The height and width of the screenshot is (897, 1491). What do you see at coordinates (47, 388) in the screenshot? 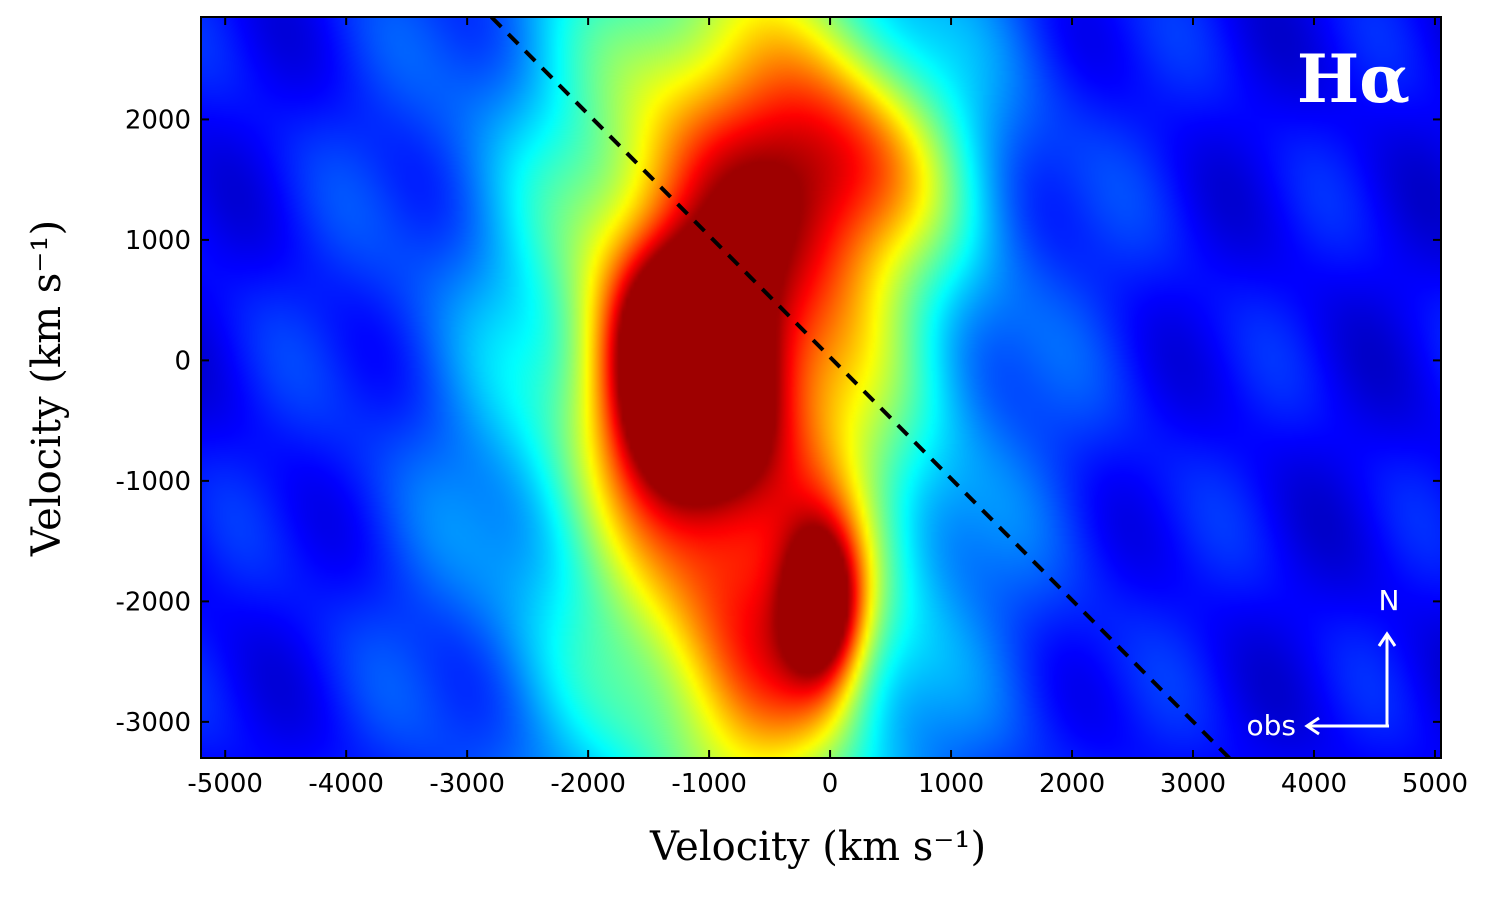
I see `y-axis-title: Velocity (km s⁻¹)` at bounding box center [47, 388].